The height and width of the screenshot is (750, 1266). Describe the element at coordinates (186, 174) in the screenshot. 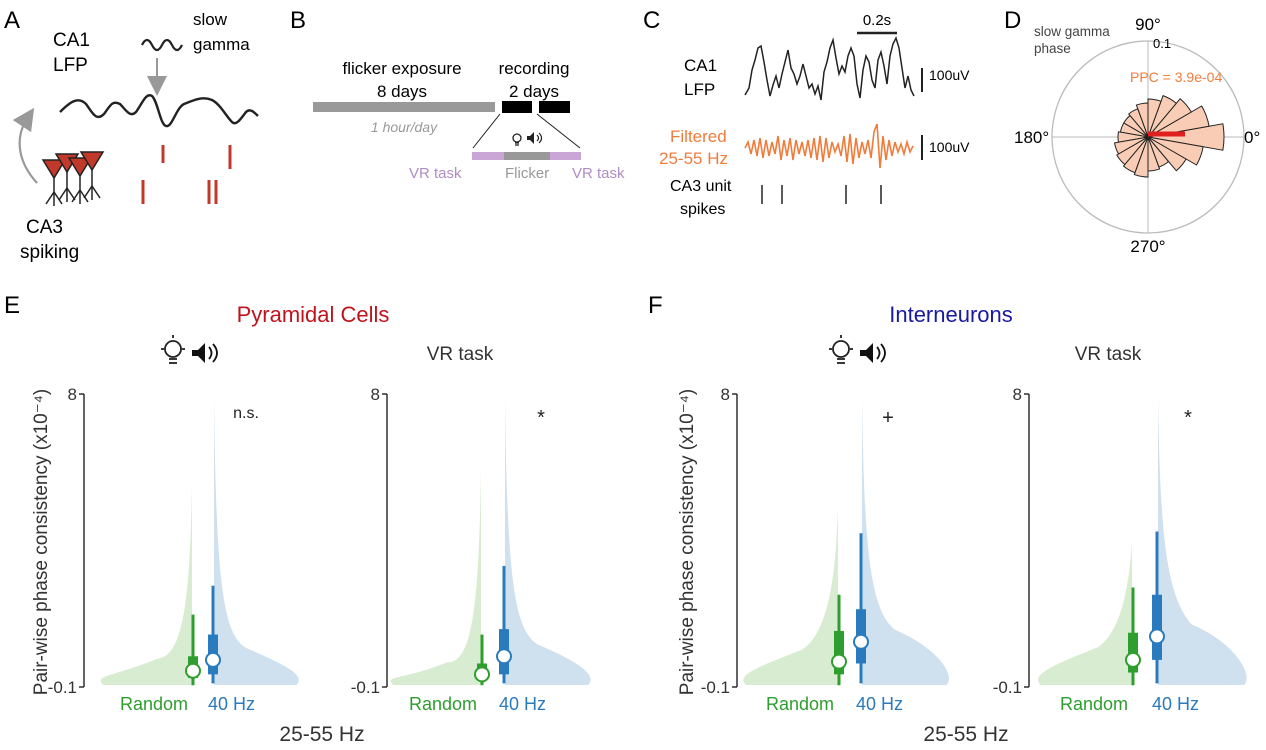

I see `ca3-spike-ticks` at that location.